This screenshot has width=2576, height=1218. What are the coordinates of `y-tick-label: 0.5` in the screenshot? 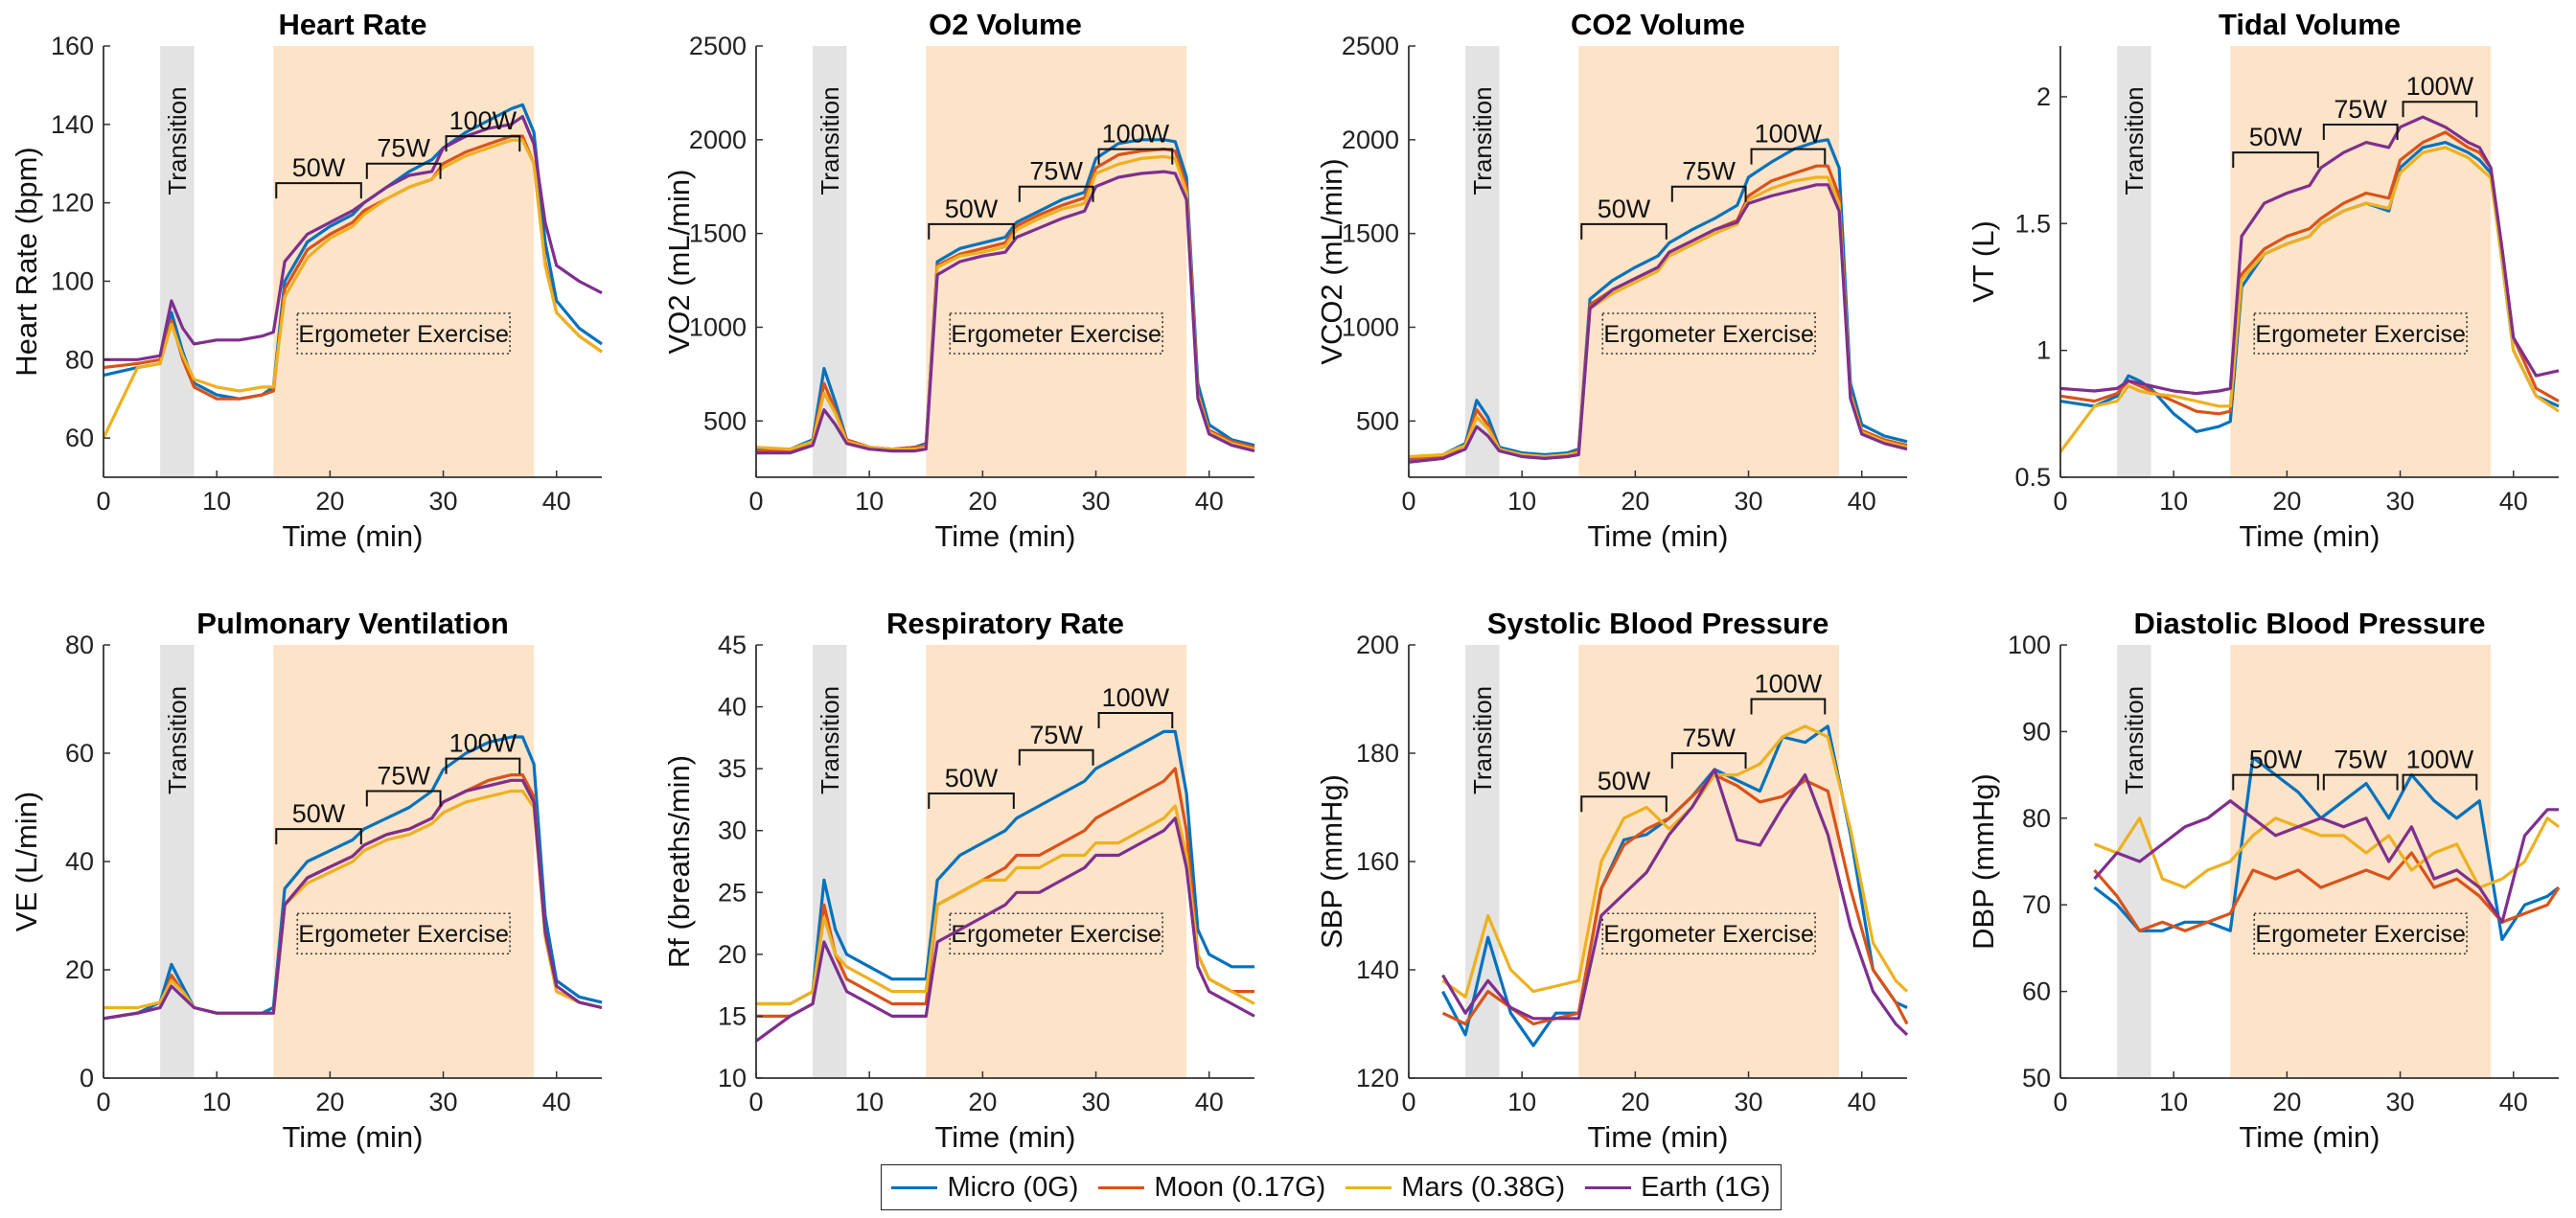 It's located at (2032, 477).